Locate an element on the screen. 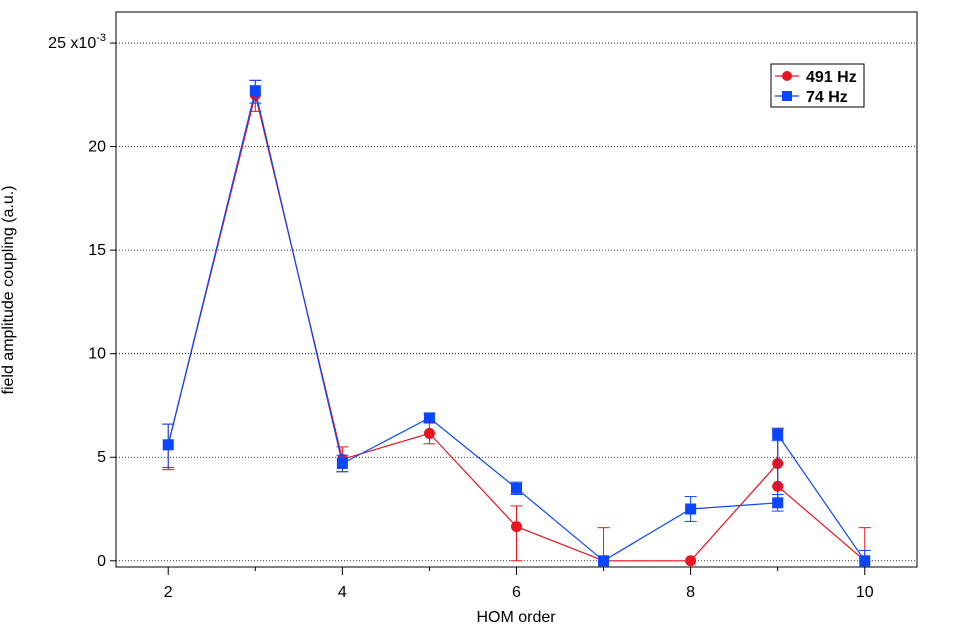 The width and height of the screenshot is (956, 629). legend: 491 Hz 74 Hz is located at coordinates (817, 85).